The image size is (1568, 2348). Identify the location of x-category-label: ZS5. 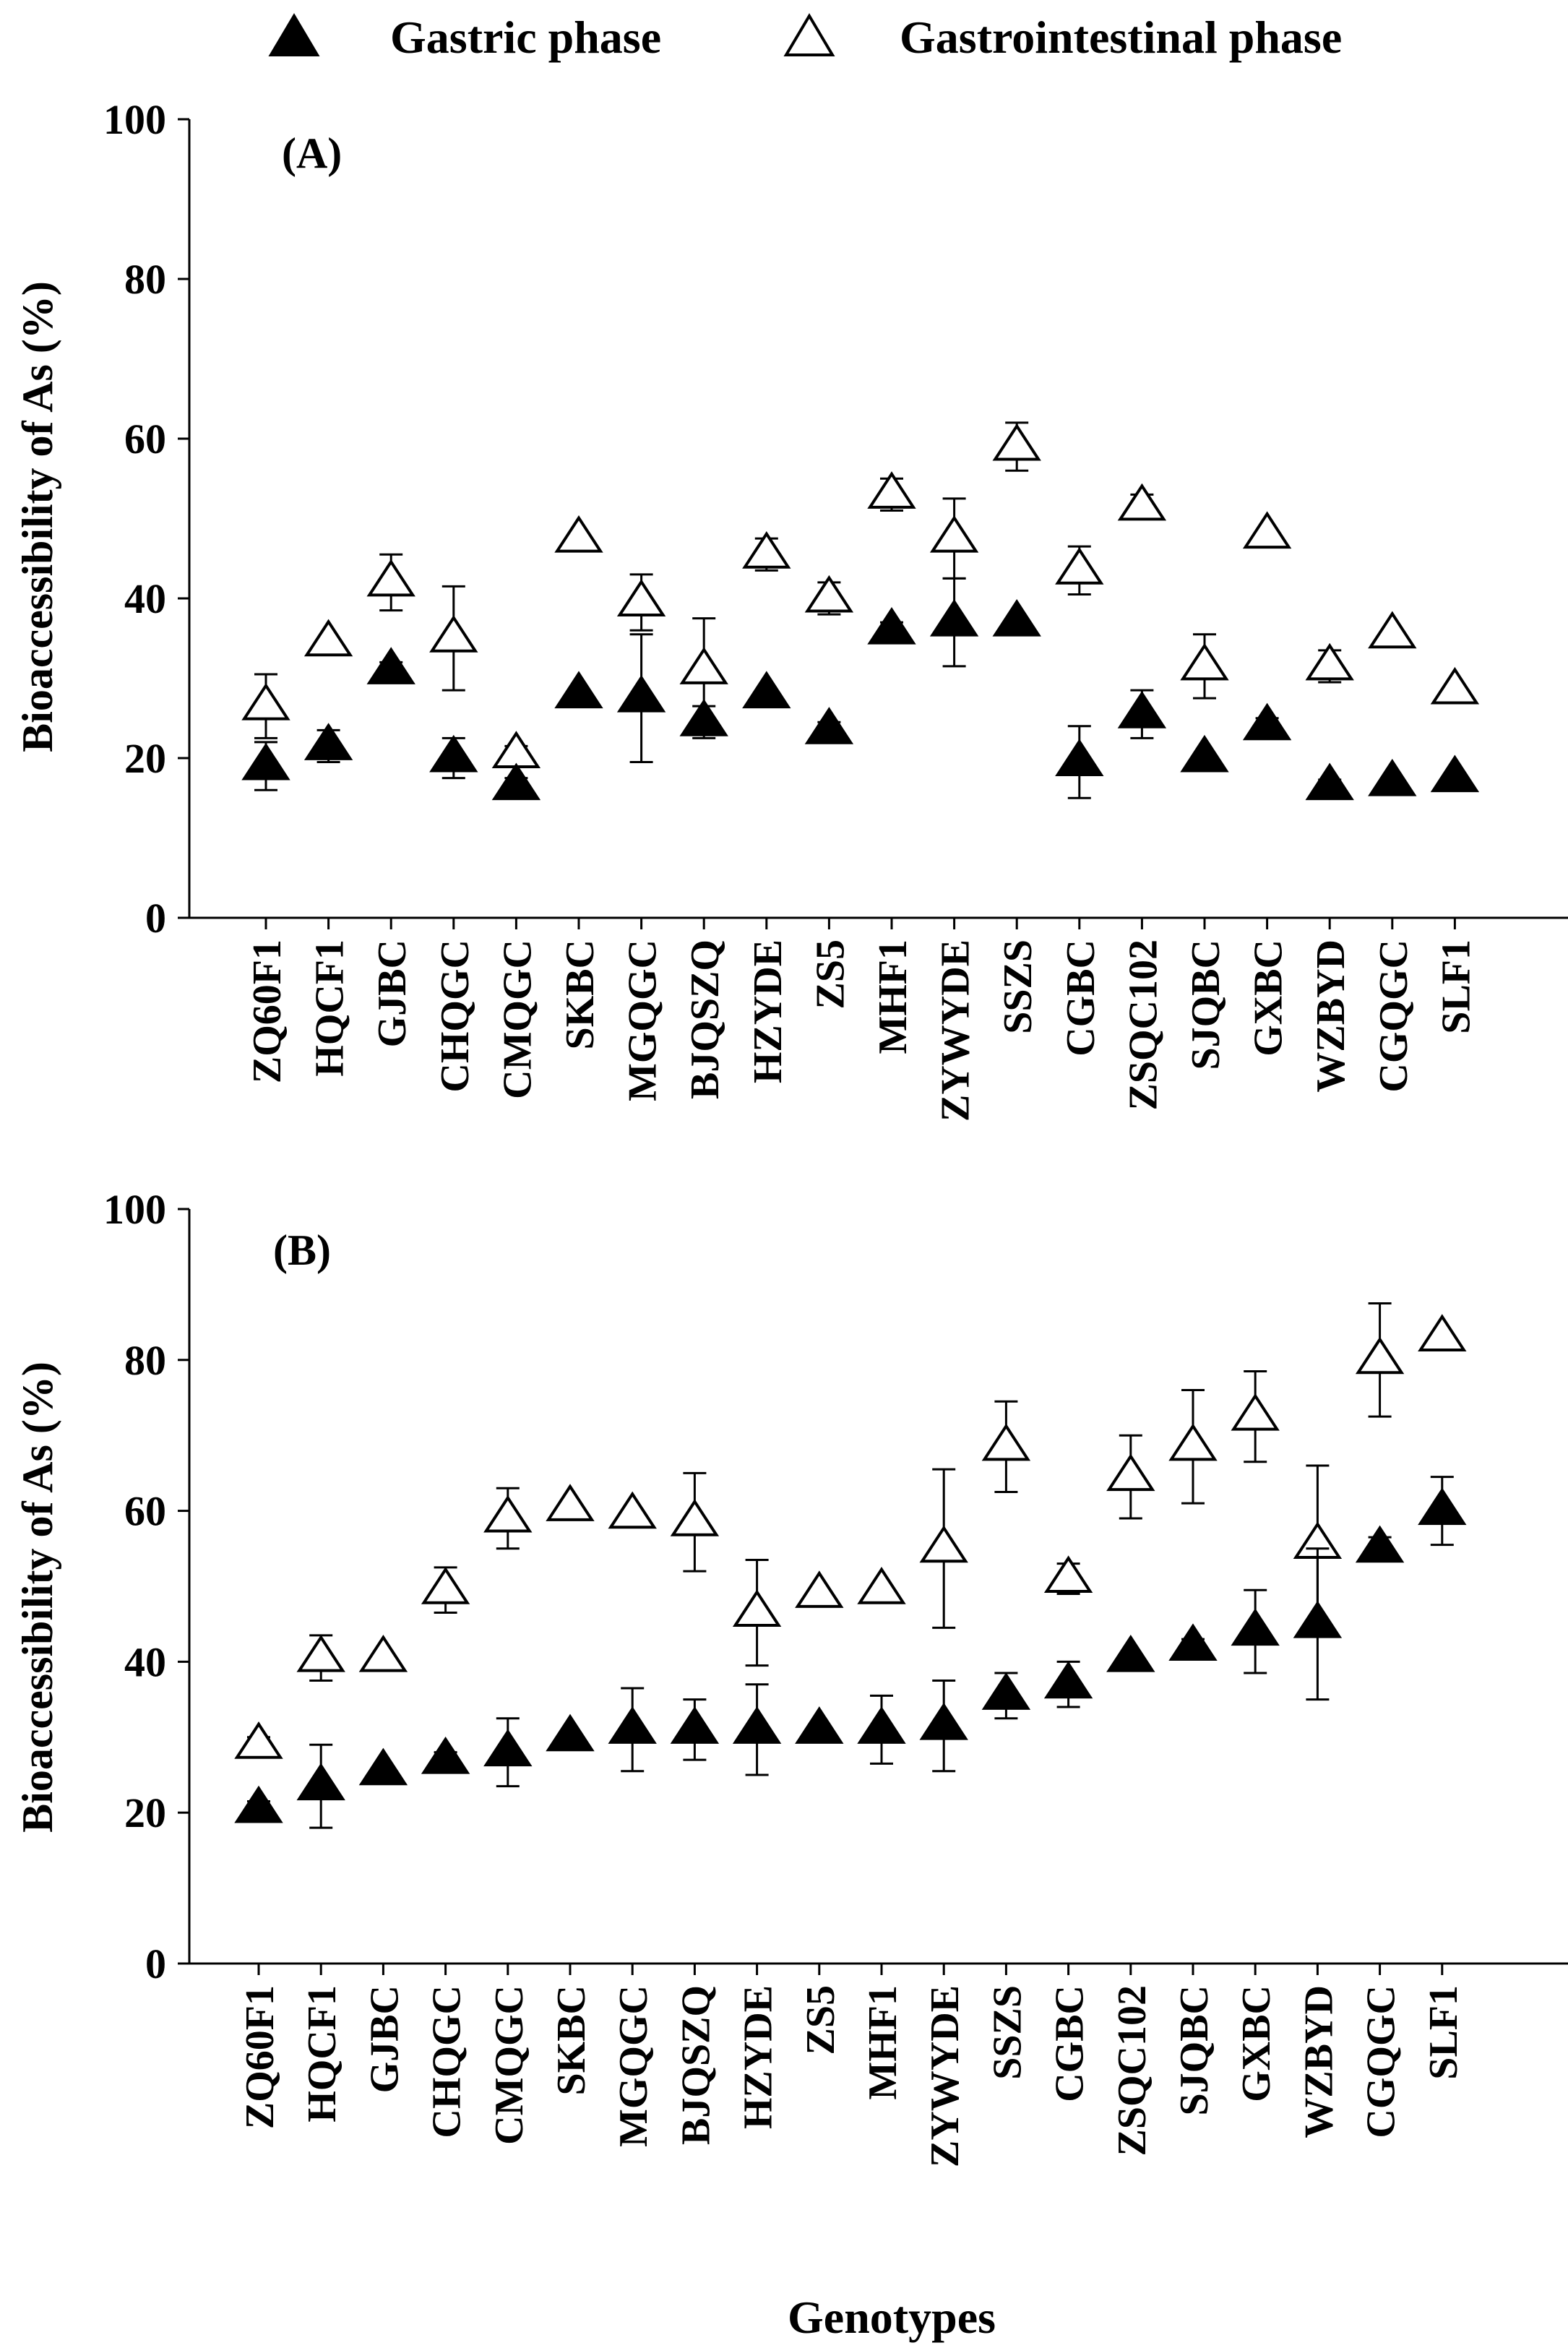
(830, 974).